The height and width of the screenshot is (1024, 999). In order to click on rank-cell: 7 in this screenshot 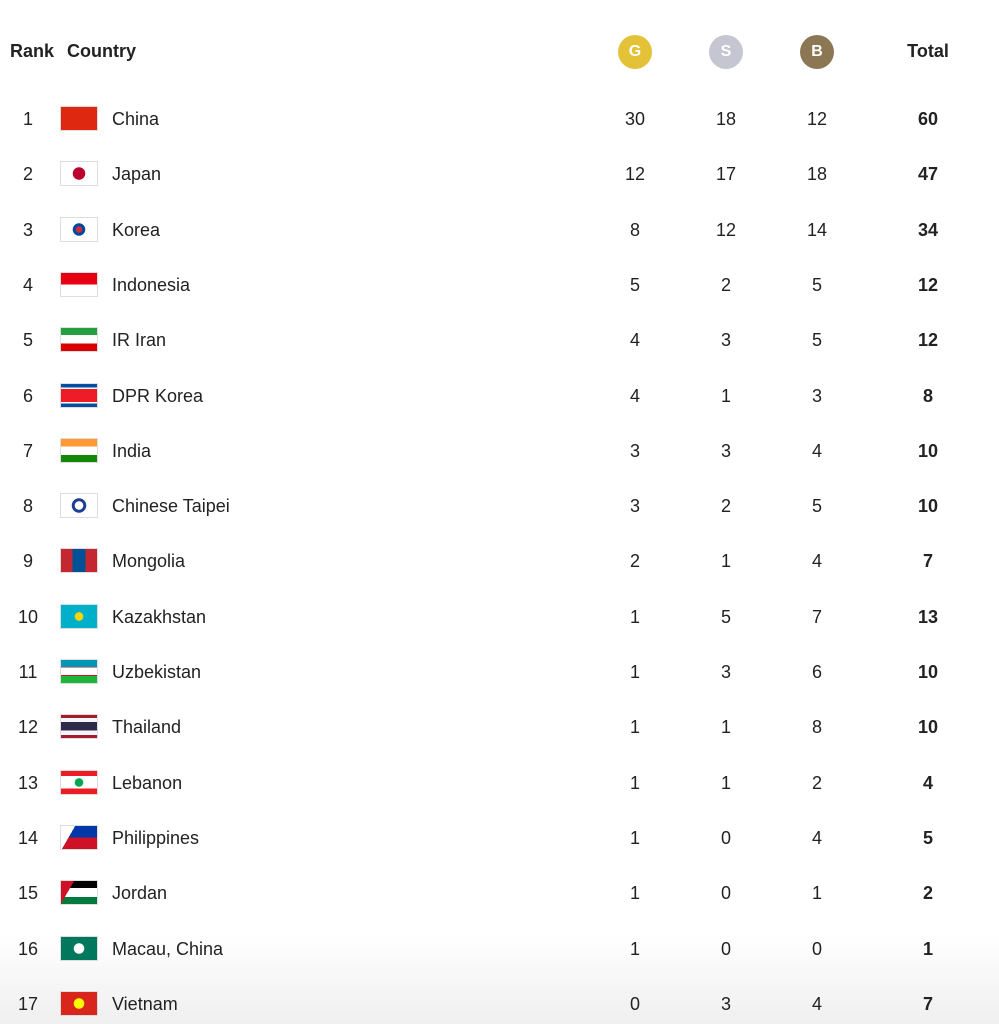, I will do `click(28, 450)`.